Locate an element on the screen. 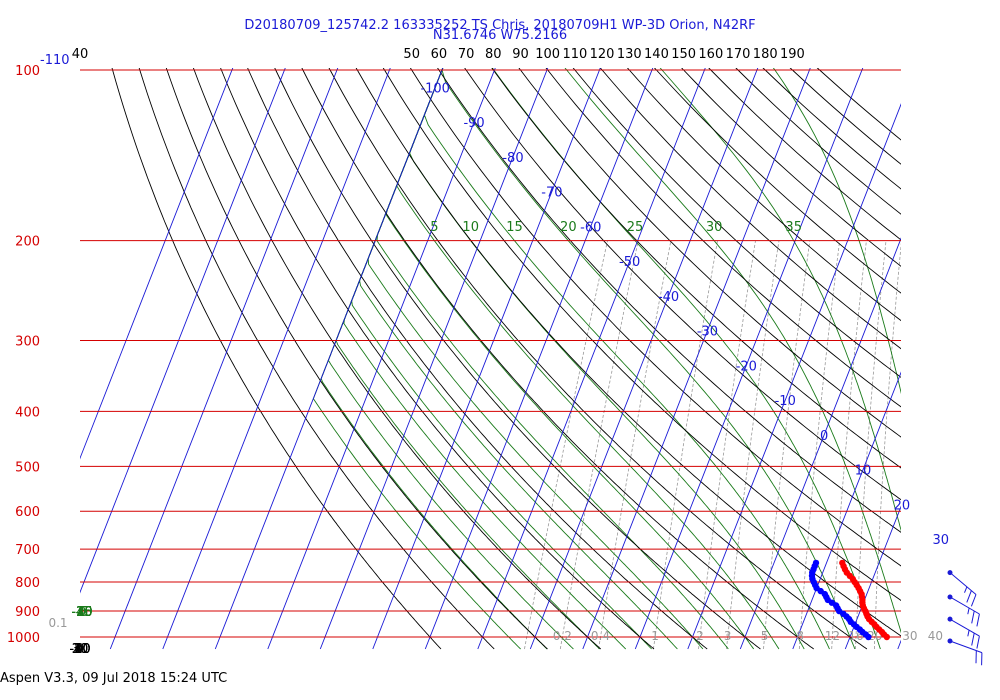 This screenshot has width=1000, height=700. isotherm-label: -90 is located at coordinates (473, 123).